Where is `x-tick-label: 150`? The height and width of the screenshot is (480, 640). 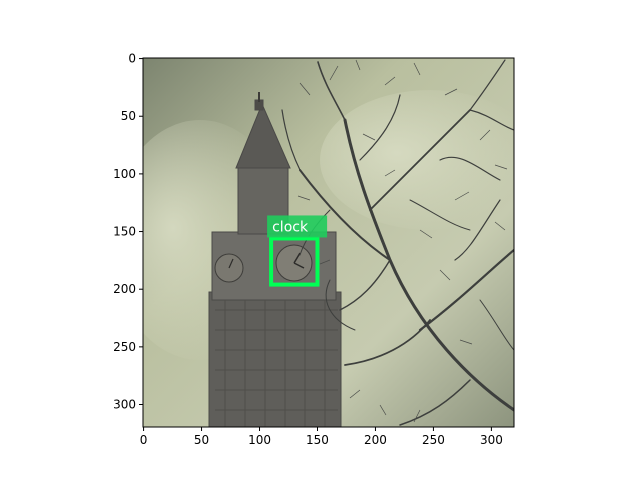 x-tick-label: 150 is located at coordinates (317, 440).